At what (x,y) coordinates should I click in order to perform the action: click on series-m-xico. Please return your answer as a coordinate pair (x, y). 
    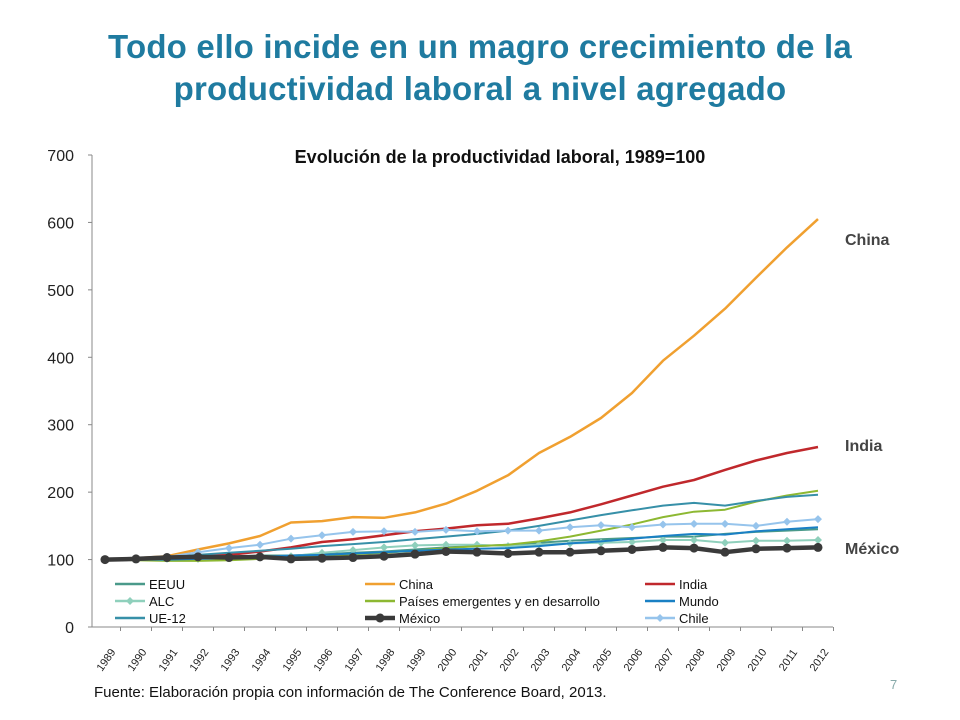
    Looking at the image, I should click on (461, 553).